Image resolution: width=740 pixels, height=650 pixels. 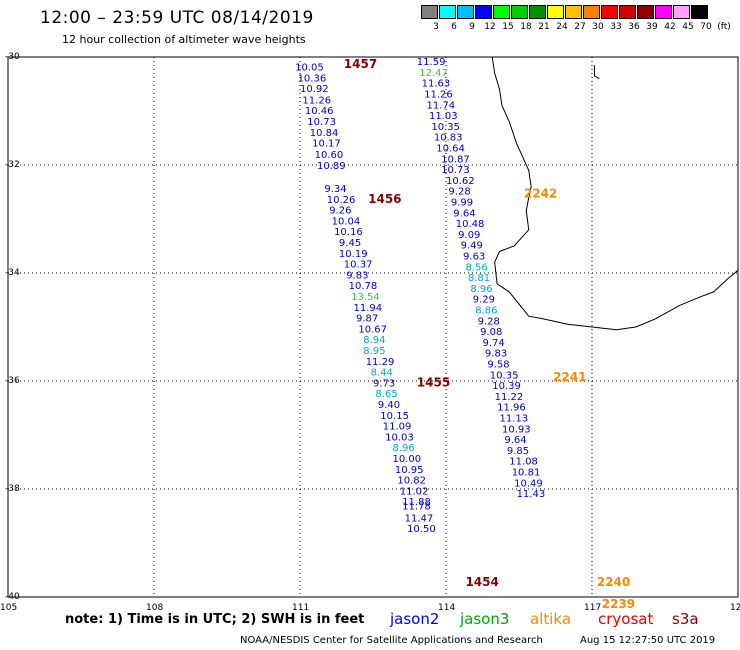 I want to click on wave-height-value: 8.44, so click(x=382, y=373).